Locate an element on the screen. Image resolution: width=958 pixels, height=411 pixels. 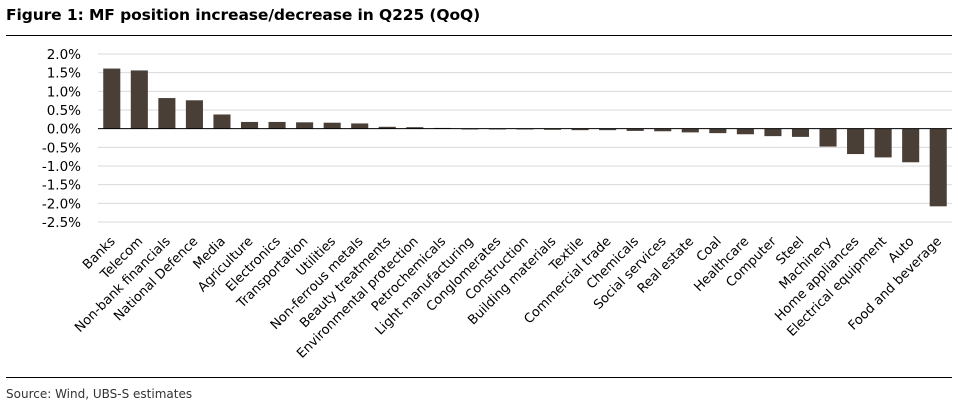
y-tick-label: -1.5% is located at coordinates (61, 186).